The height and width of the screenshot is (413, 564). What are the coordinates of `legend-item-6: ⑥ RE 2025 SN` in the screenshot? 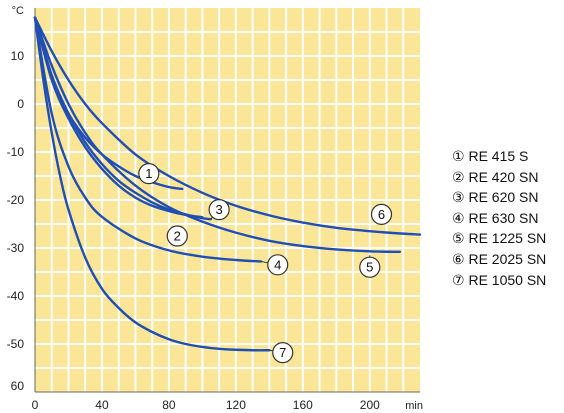 It's located at (499, 259).